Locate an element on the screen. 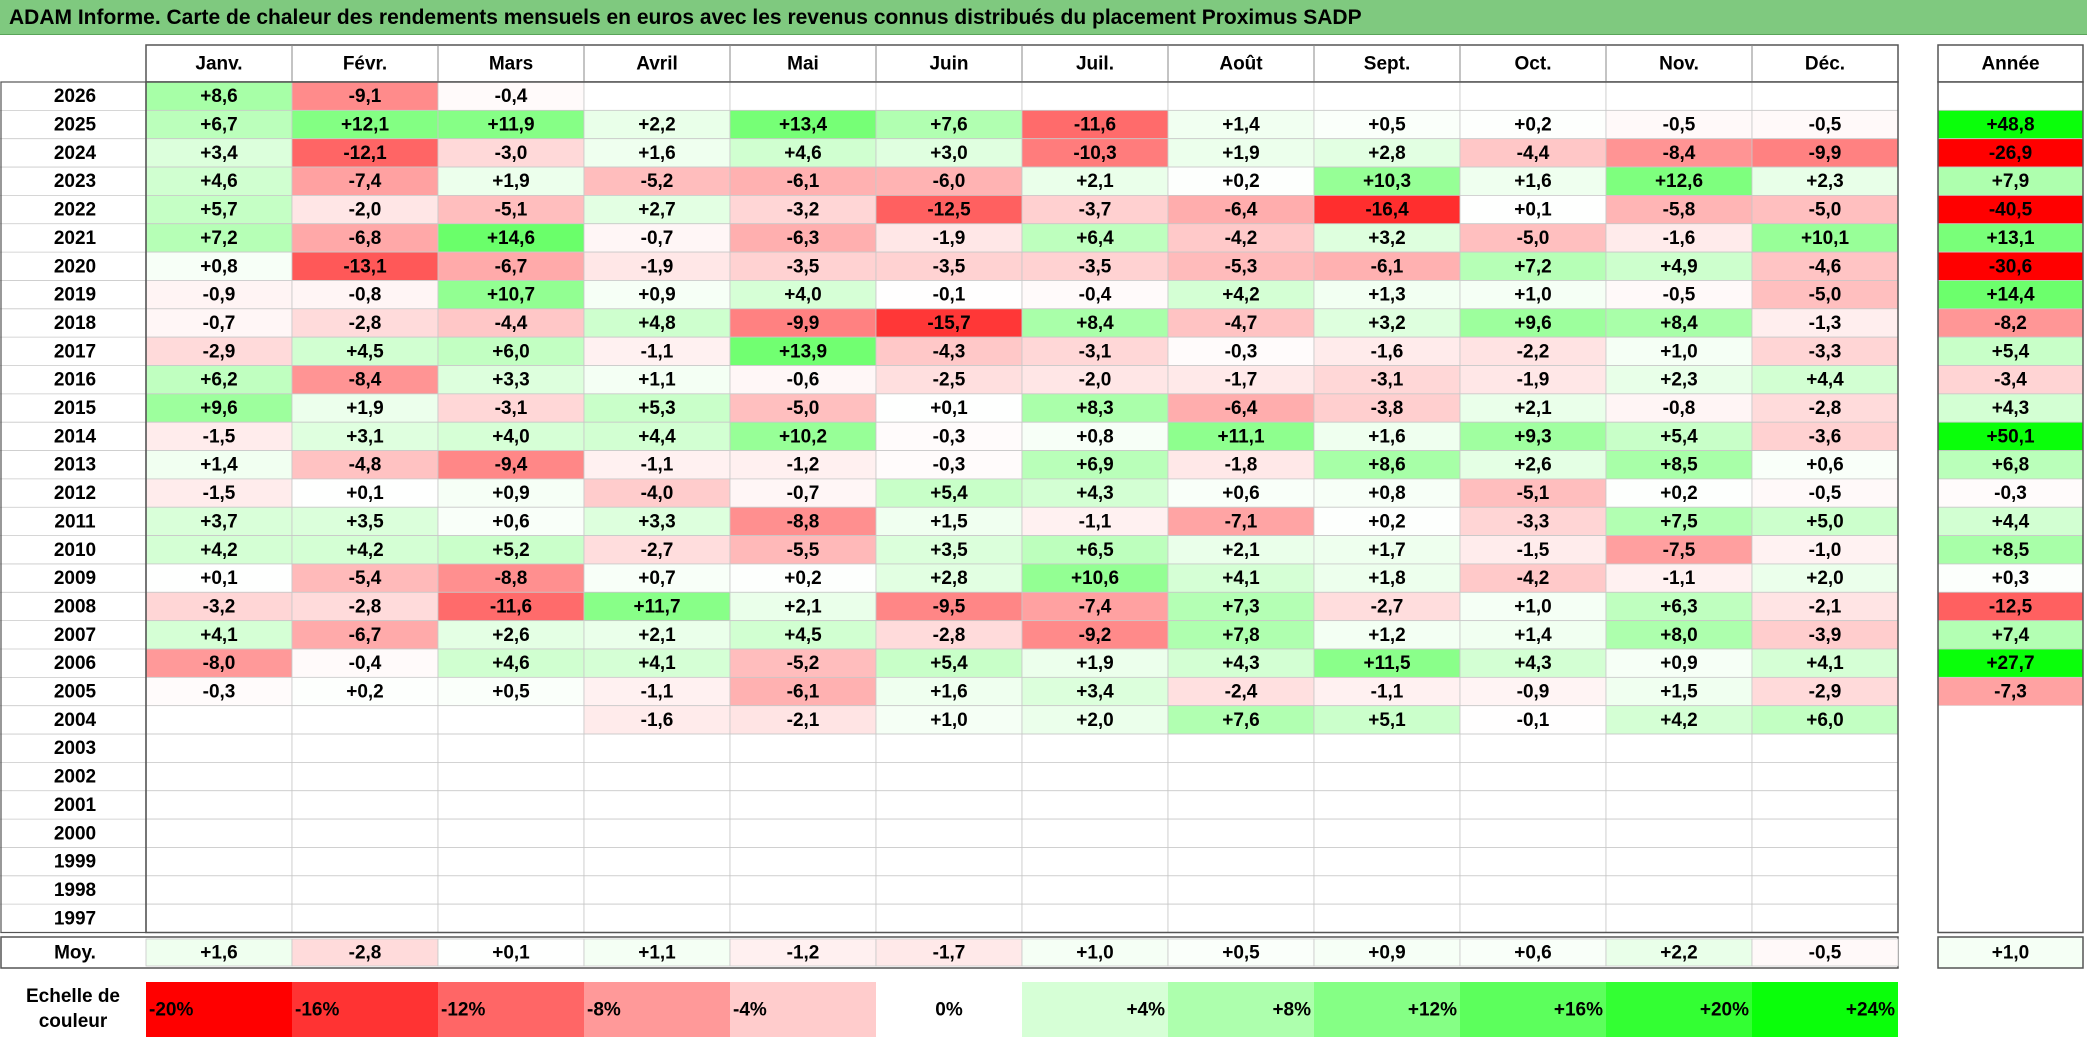 The image size is (2087, 1037). year-label-2019: 2019 is located at coordinates (75, 295).